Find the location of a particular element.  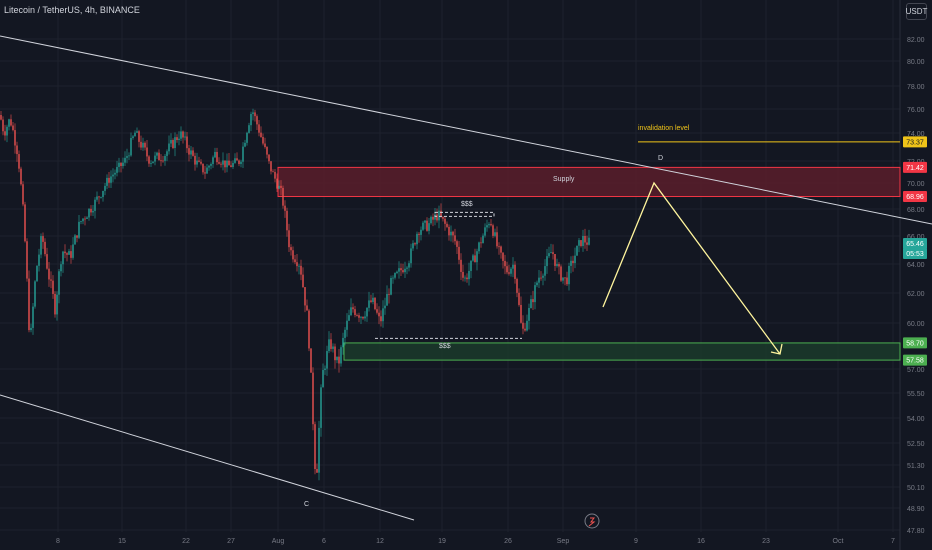

projection-path is located at coordinates (691, 268).